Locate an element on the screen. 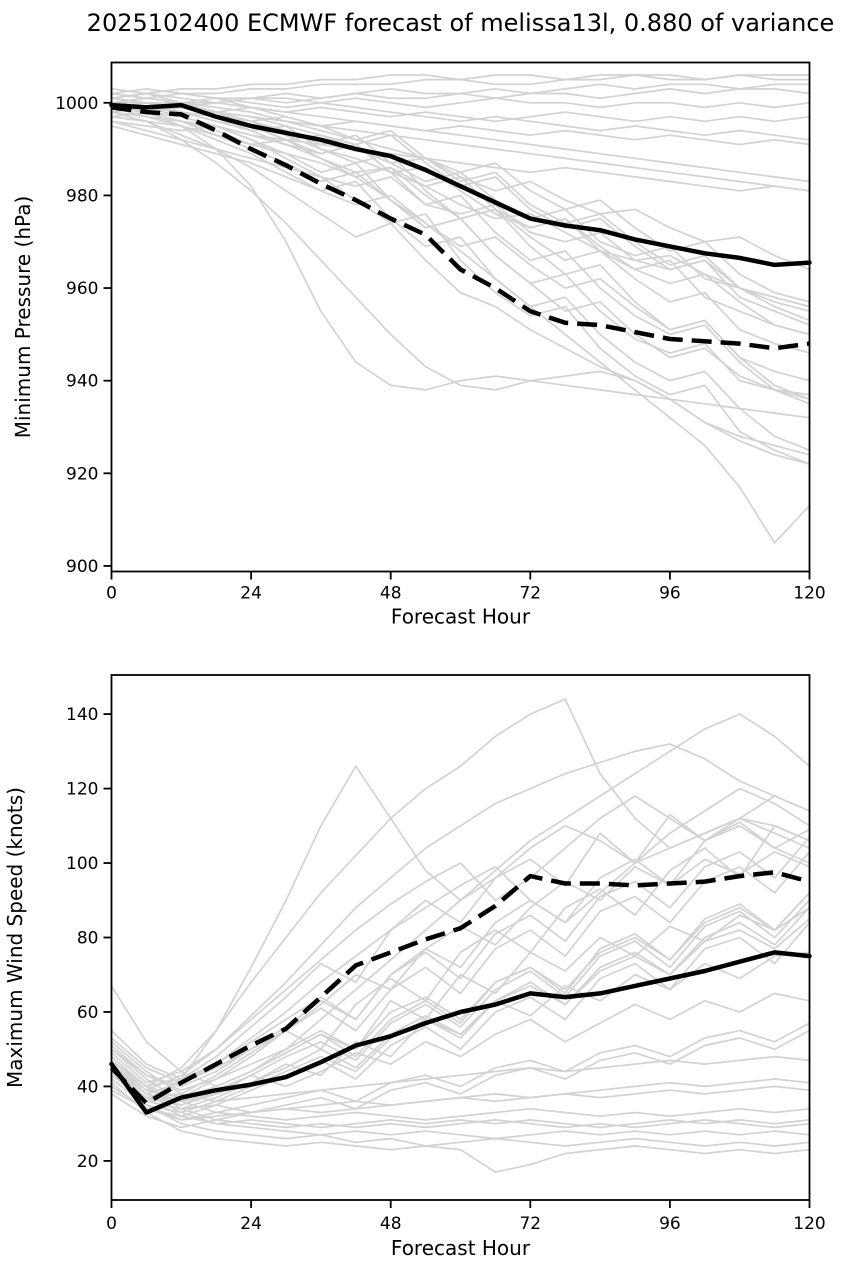 The image size is (864, 1279). y-tick-label: 120 is located at coordinates (82, 790).